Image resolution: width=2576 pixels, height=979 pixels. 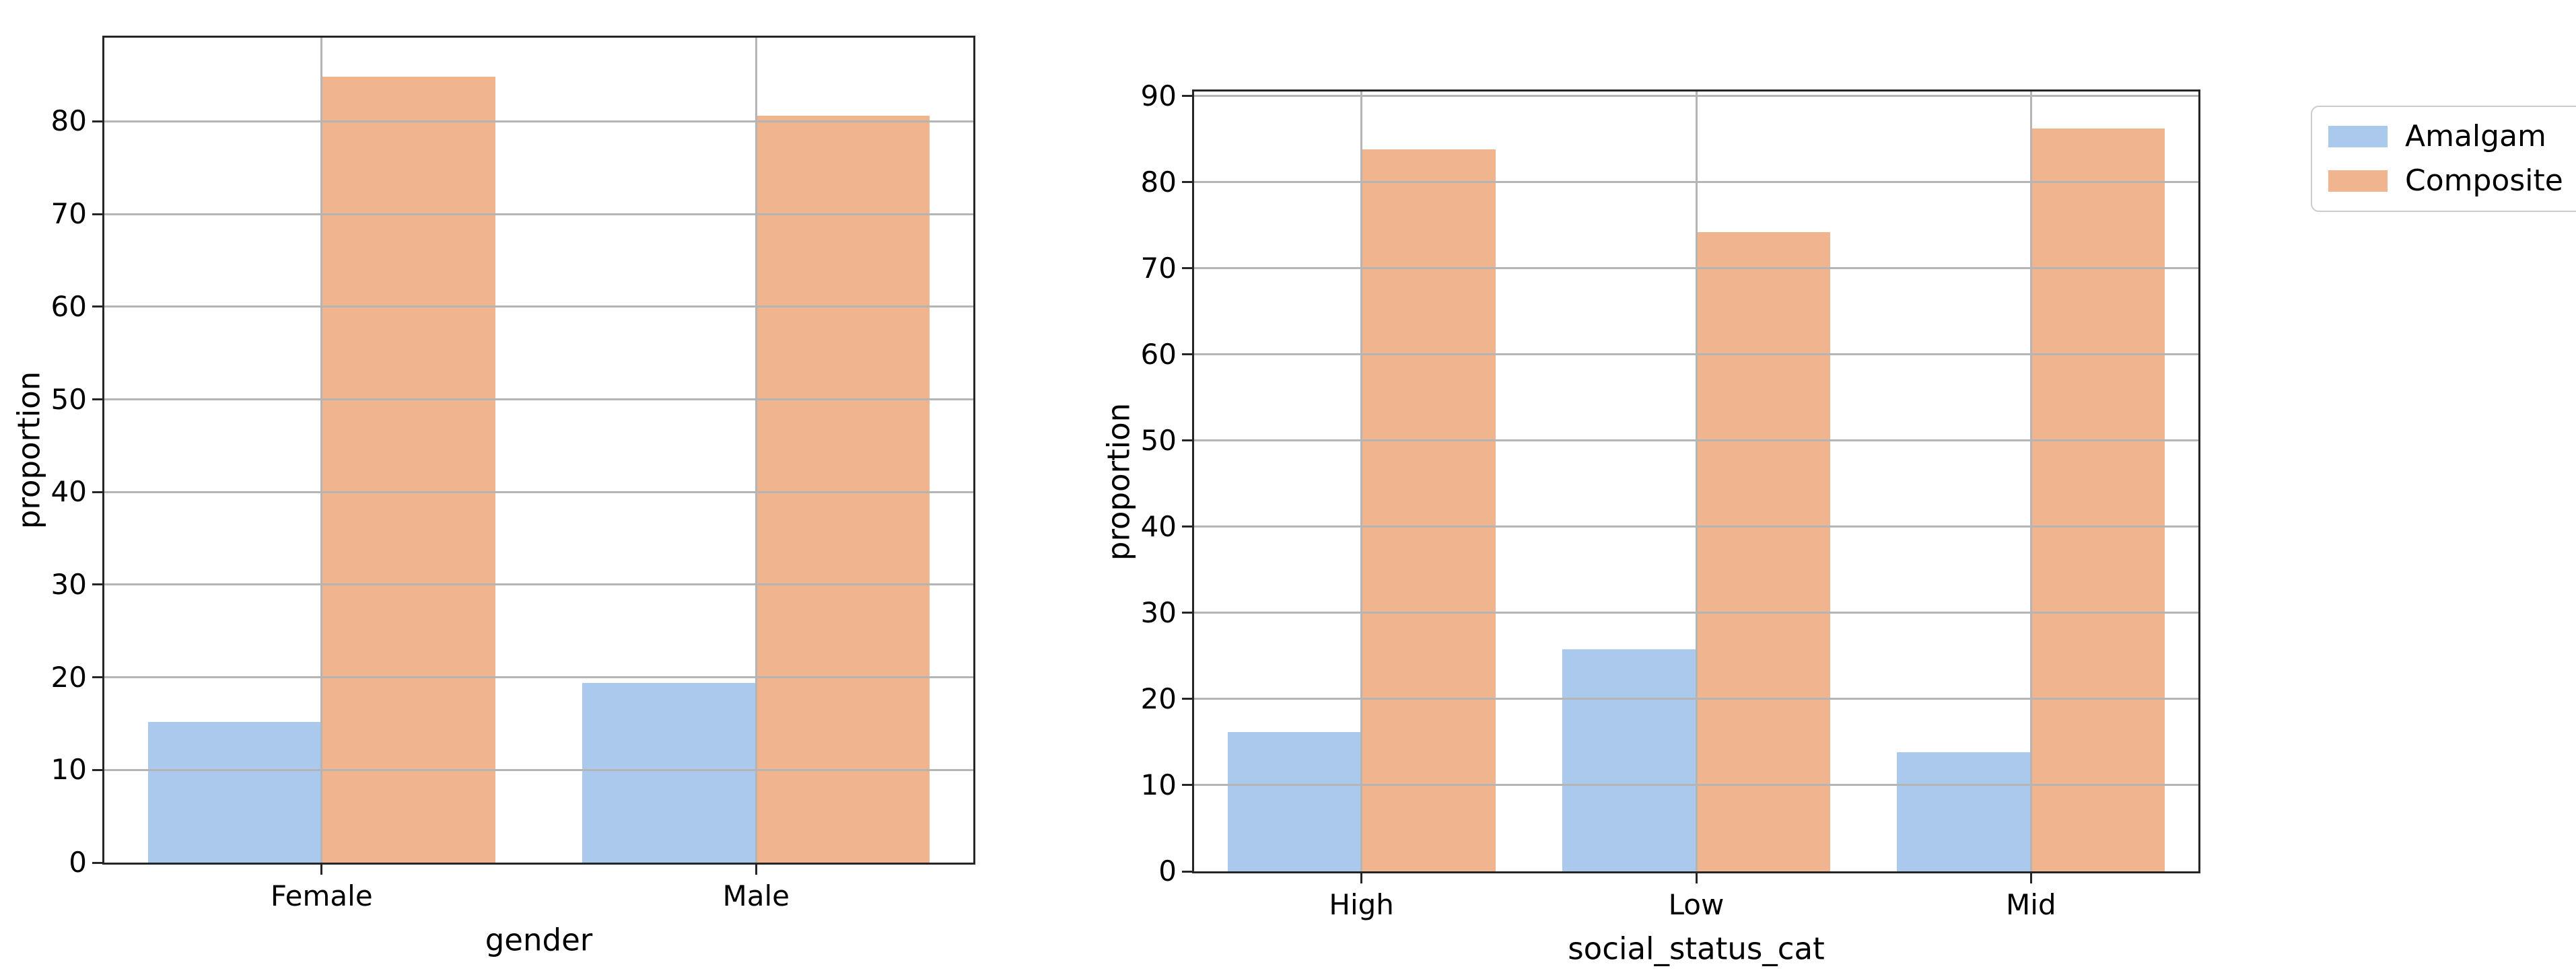 What do you see at coordinates (2031, 905) in the screenshot?
I see `x-tick-label-mid: Mid` at bounding box center [2031, 905].